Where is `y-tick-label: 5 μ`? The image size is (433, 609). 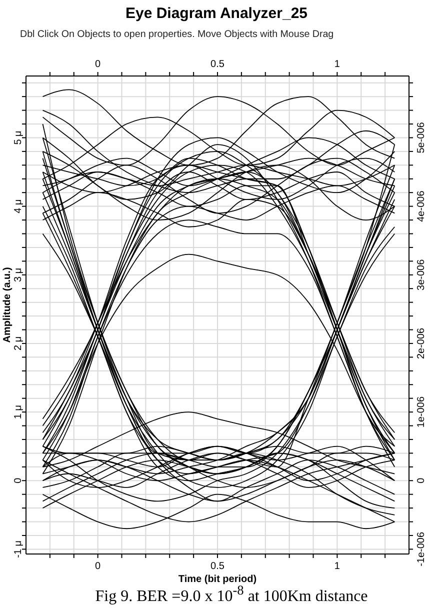
y-tick-label: 5 μ is located at coordinates (18, 137).